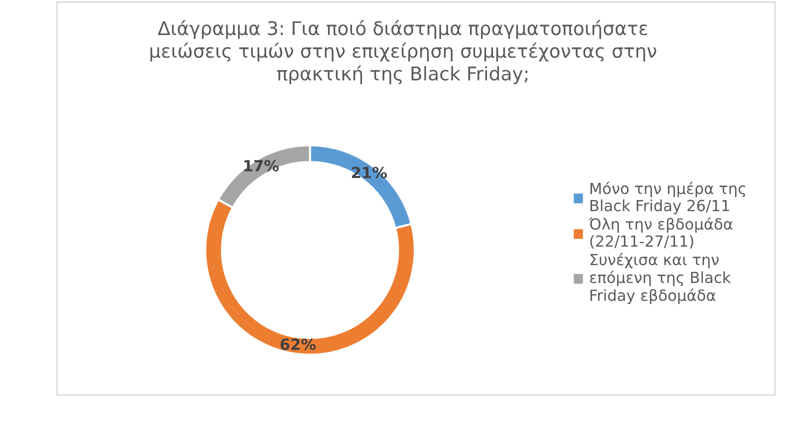  Describe the element at coordinates (298, 344) in the screenshot. I see `data-label: 62%` at that location.